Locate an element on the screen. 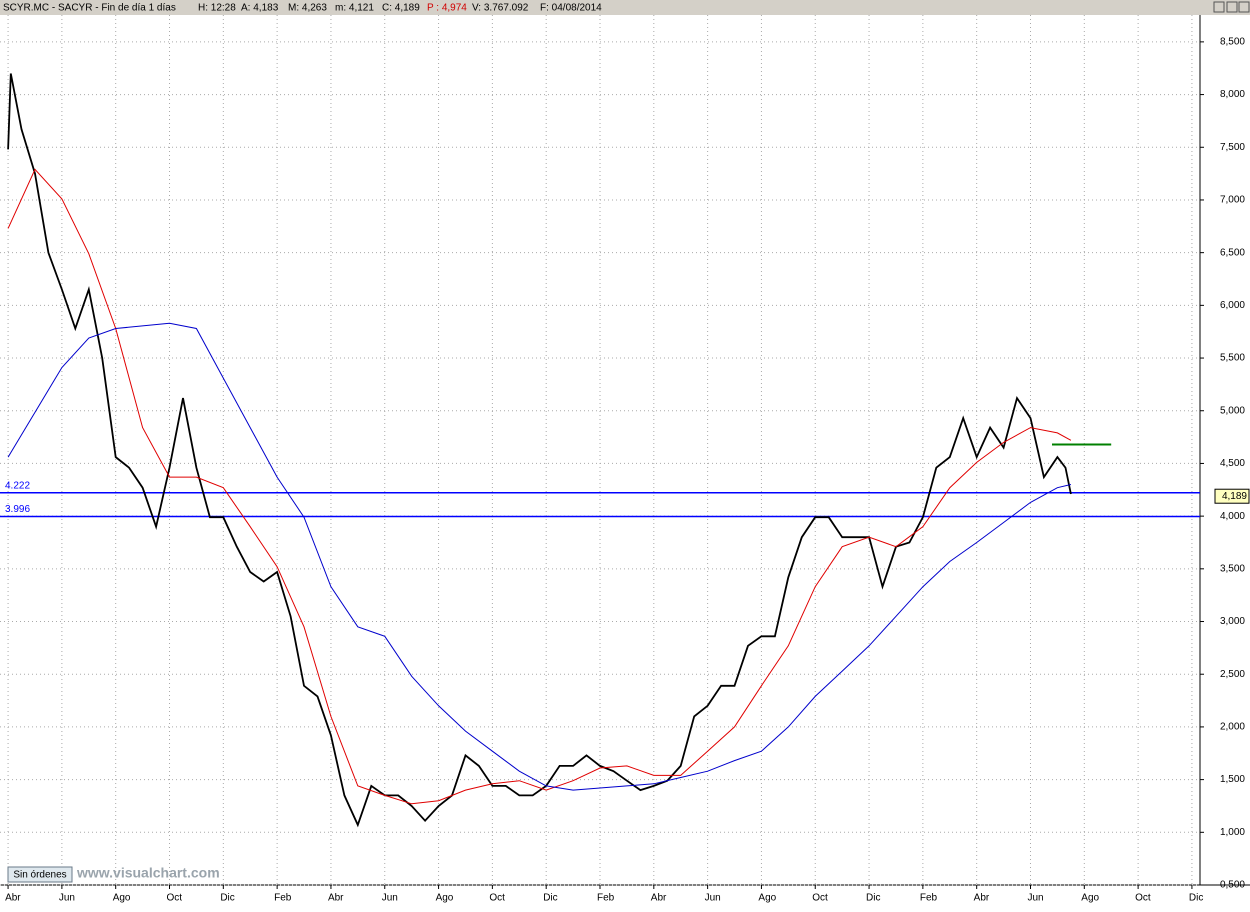  y-tick-label: 2,500 is located at coordinates (1232, 674).